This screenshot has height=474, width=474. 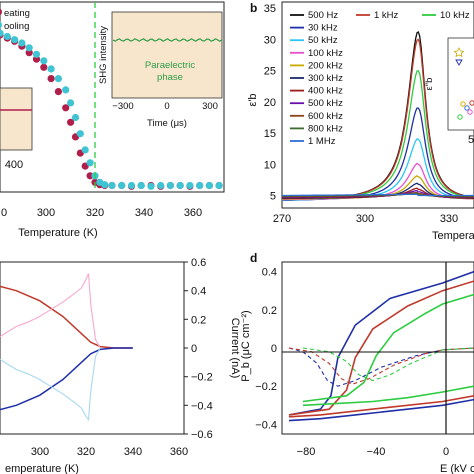 I want to click on panel-a-xlabel: Temperature (K), so click(x=57, y=233).